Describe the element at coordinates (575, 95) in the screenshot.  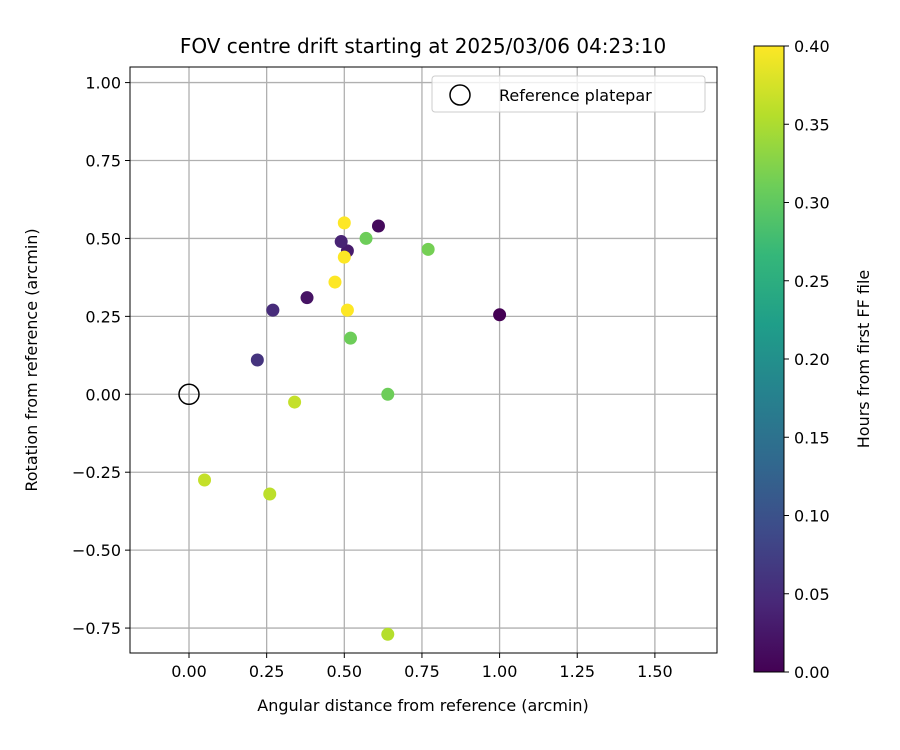
I see `legend-entry-reference-platepar: Reference platepar` at that location.